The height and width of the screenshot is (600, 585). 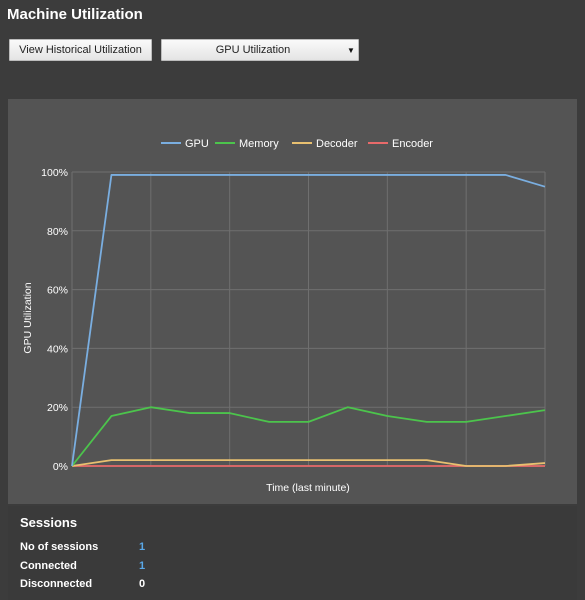 What do you see at coordinates (75, 14) in the screenshot?
I see `page-title: Machine Utilization` at bounding box center [75, 14].